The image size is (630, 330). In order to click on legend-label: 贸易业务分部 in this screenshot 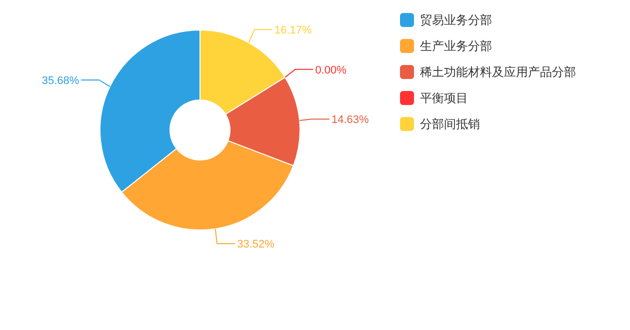, I will do `click(456, 20)`.